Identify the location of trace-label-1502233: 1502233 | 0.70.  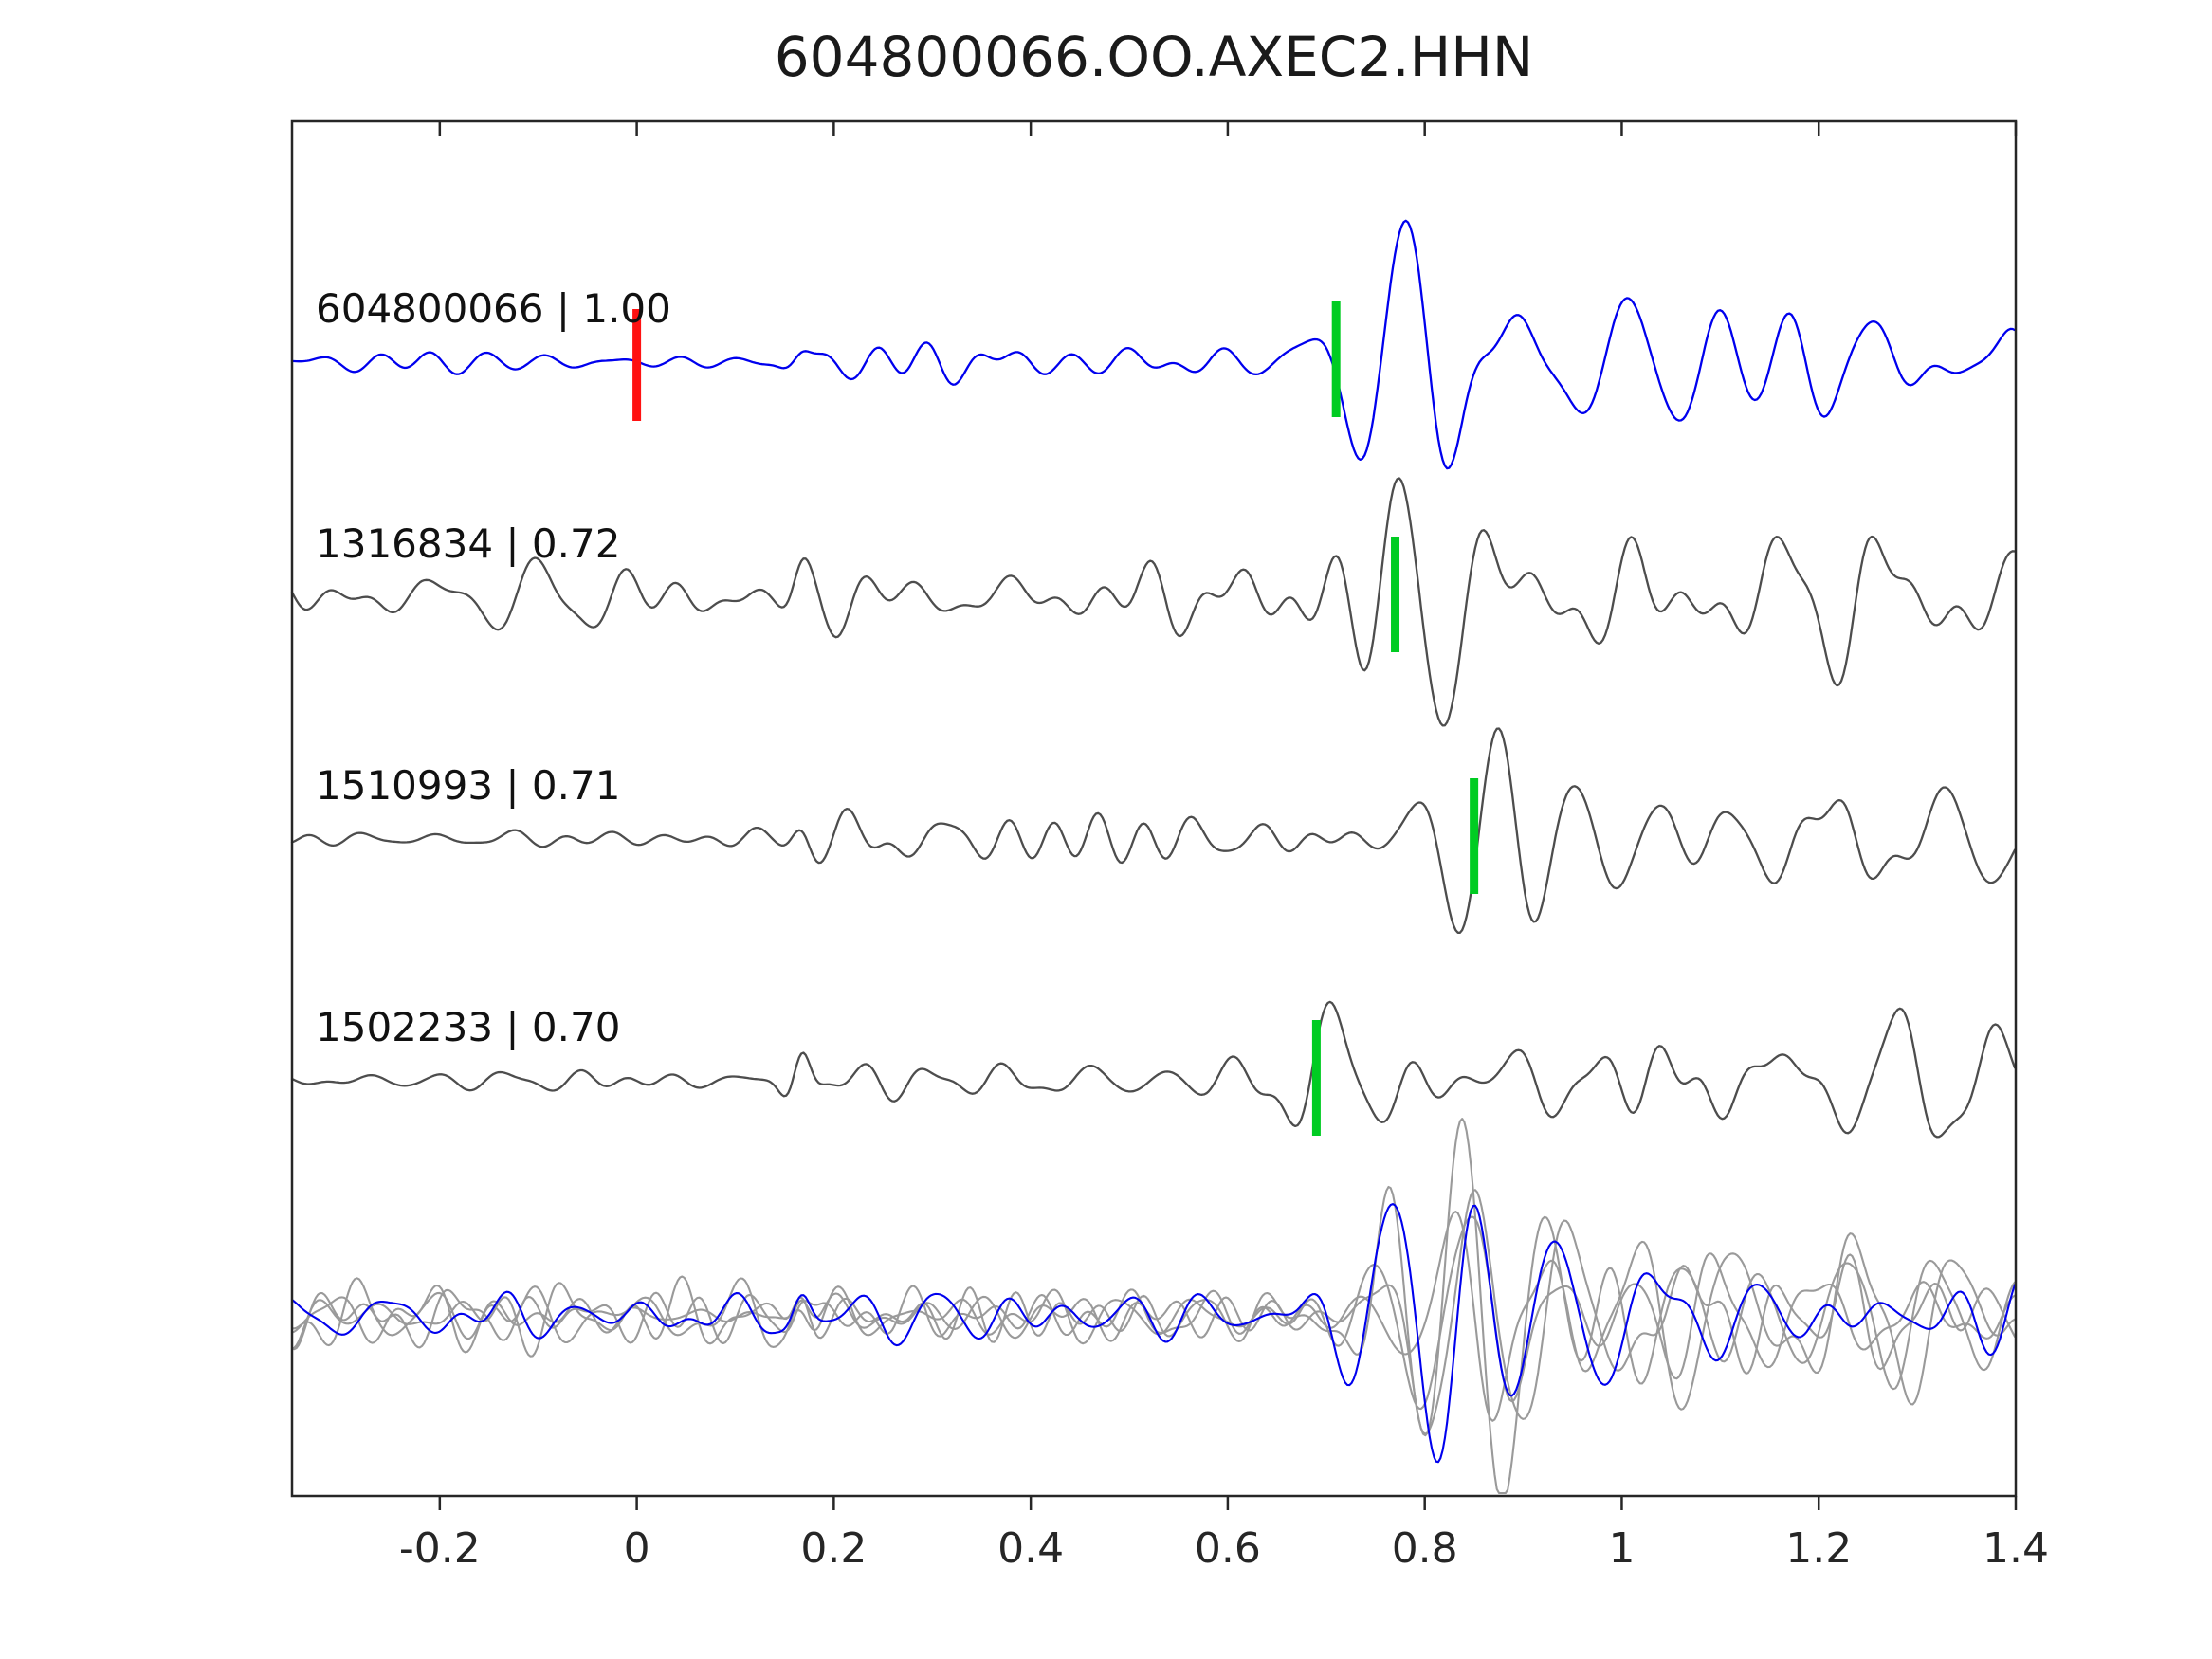
(468, 1027).